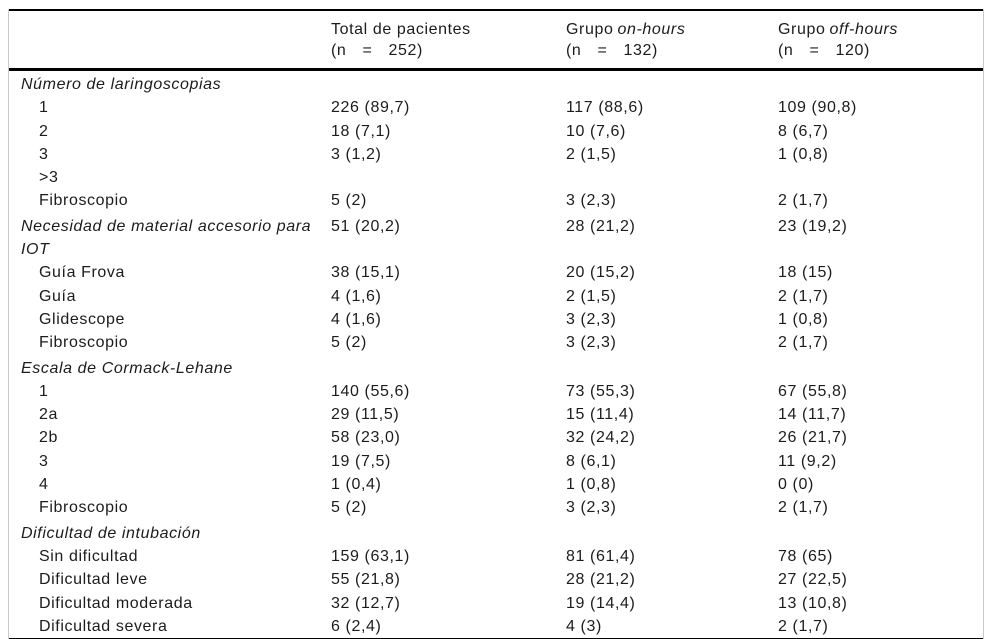 The height and width of the screenshot is (639, 992). Describe the element at coordinates (48, 438) in the screenshot. I see `row-label: 2b` at that location.